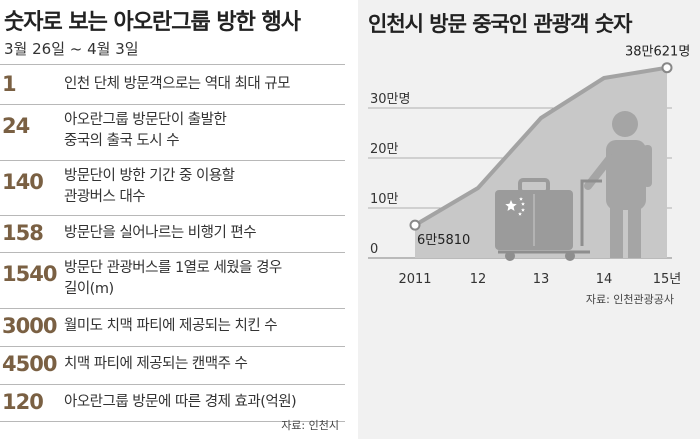 This screenshot has width=700, height=439. I want to click on series-line, so click(540, 146).